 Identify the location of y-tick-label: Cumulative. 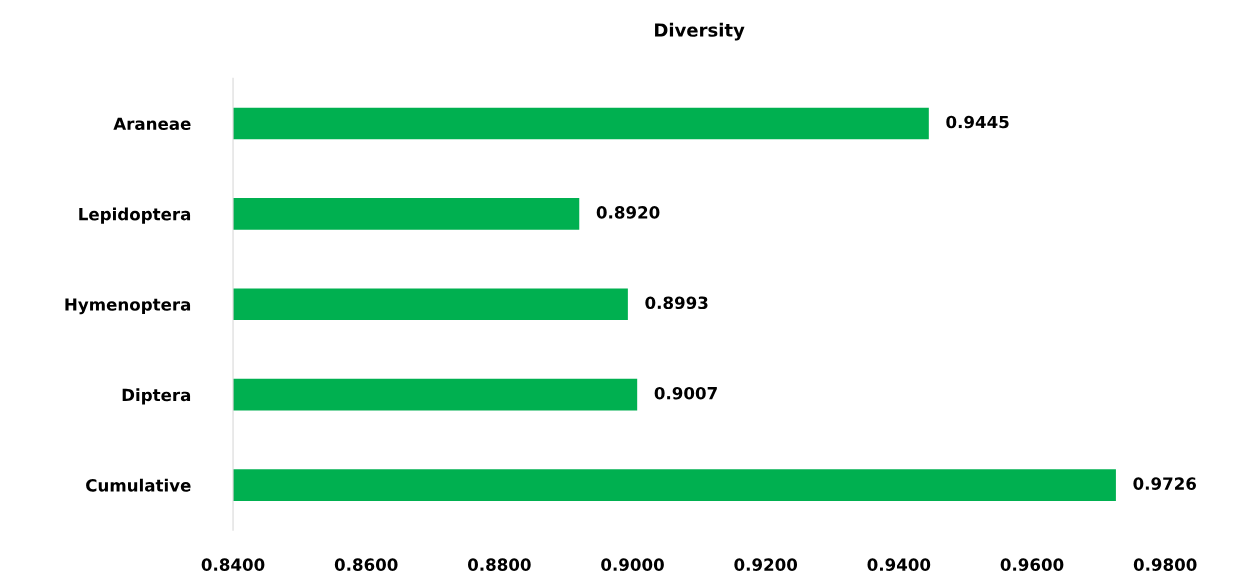
(138, 485).